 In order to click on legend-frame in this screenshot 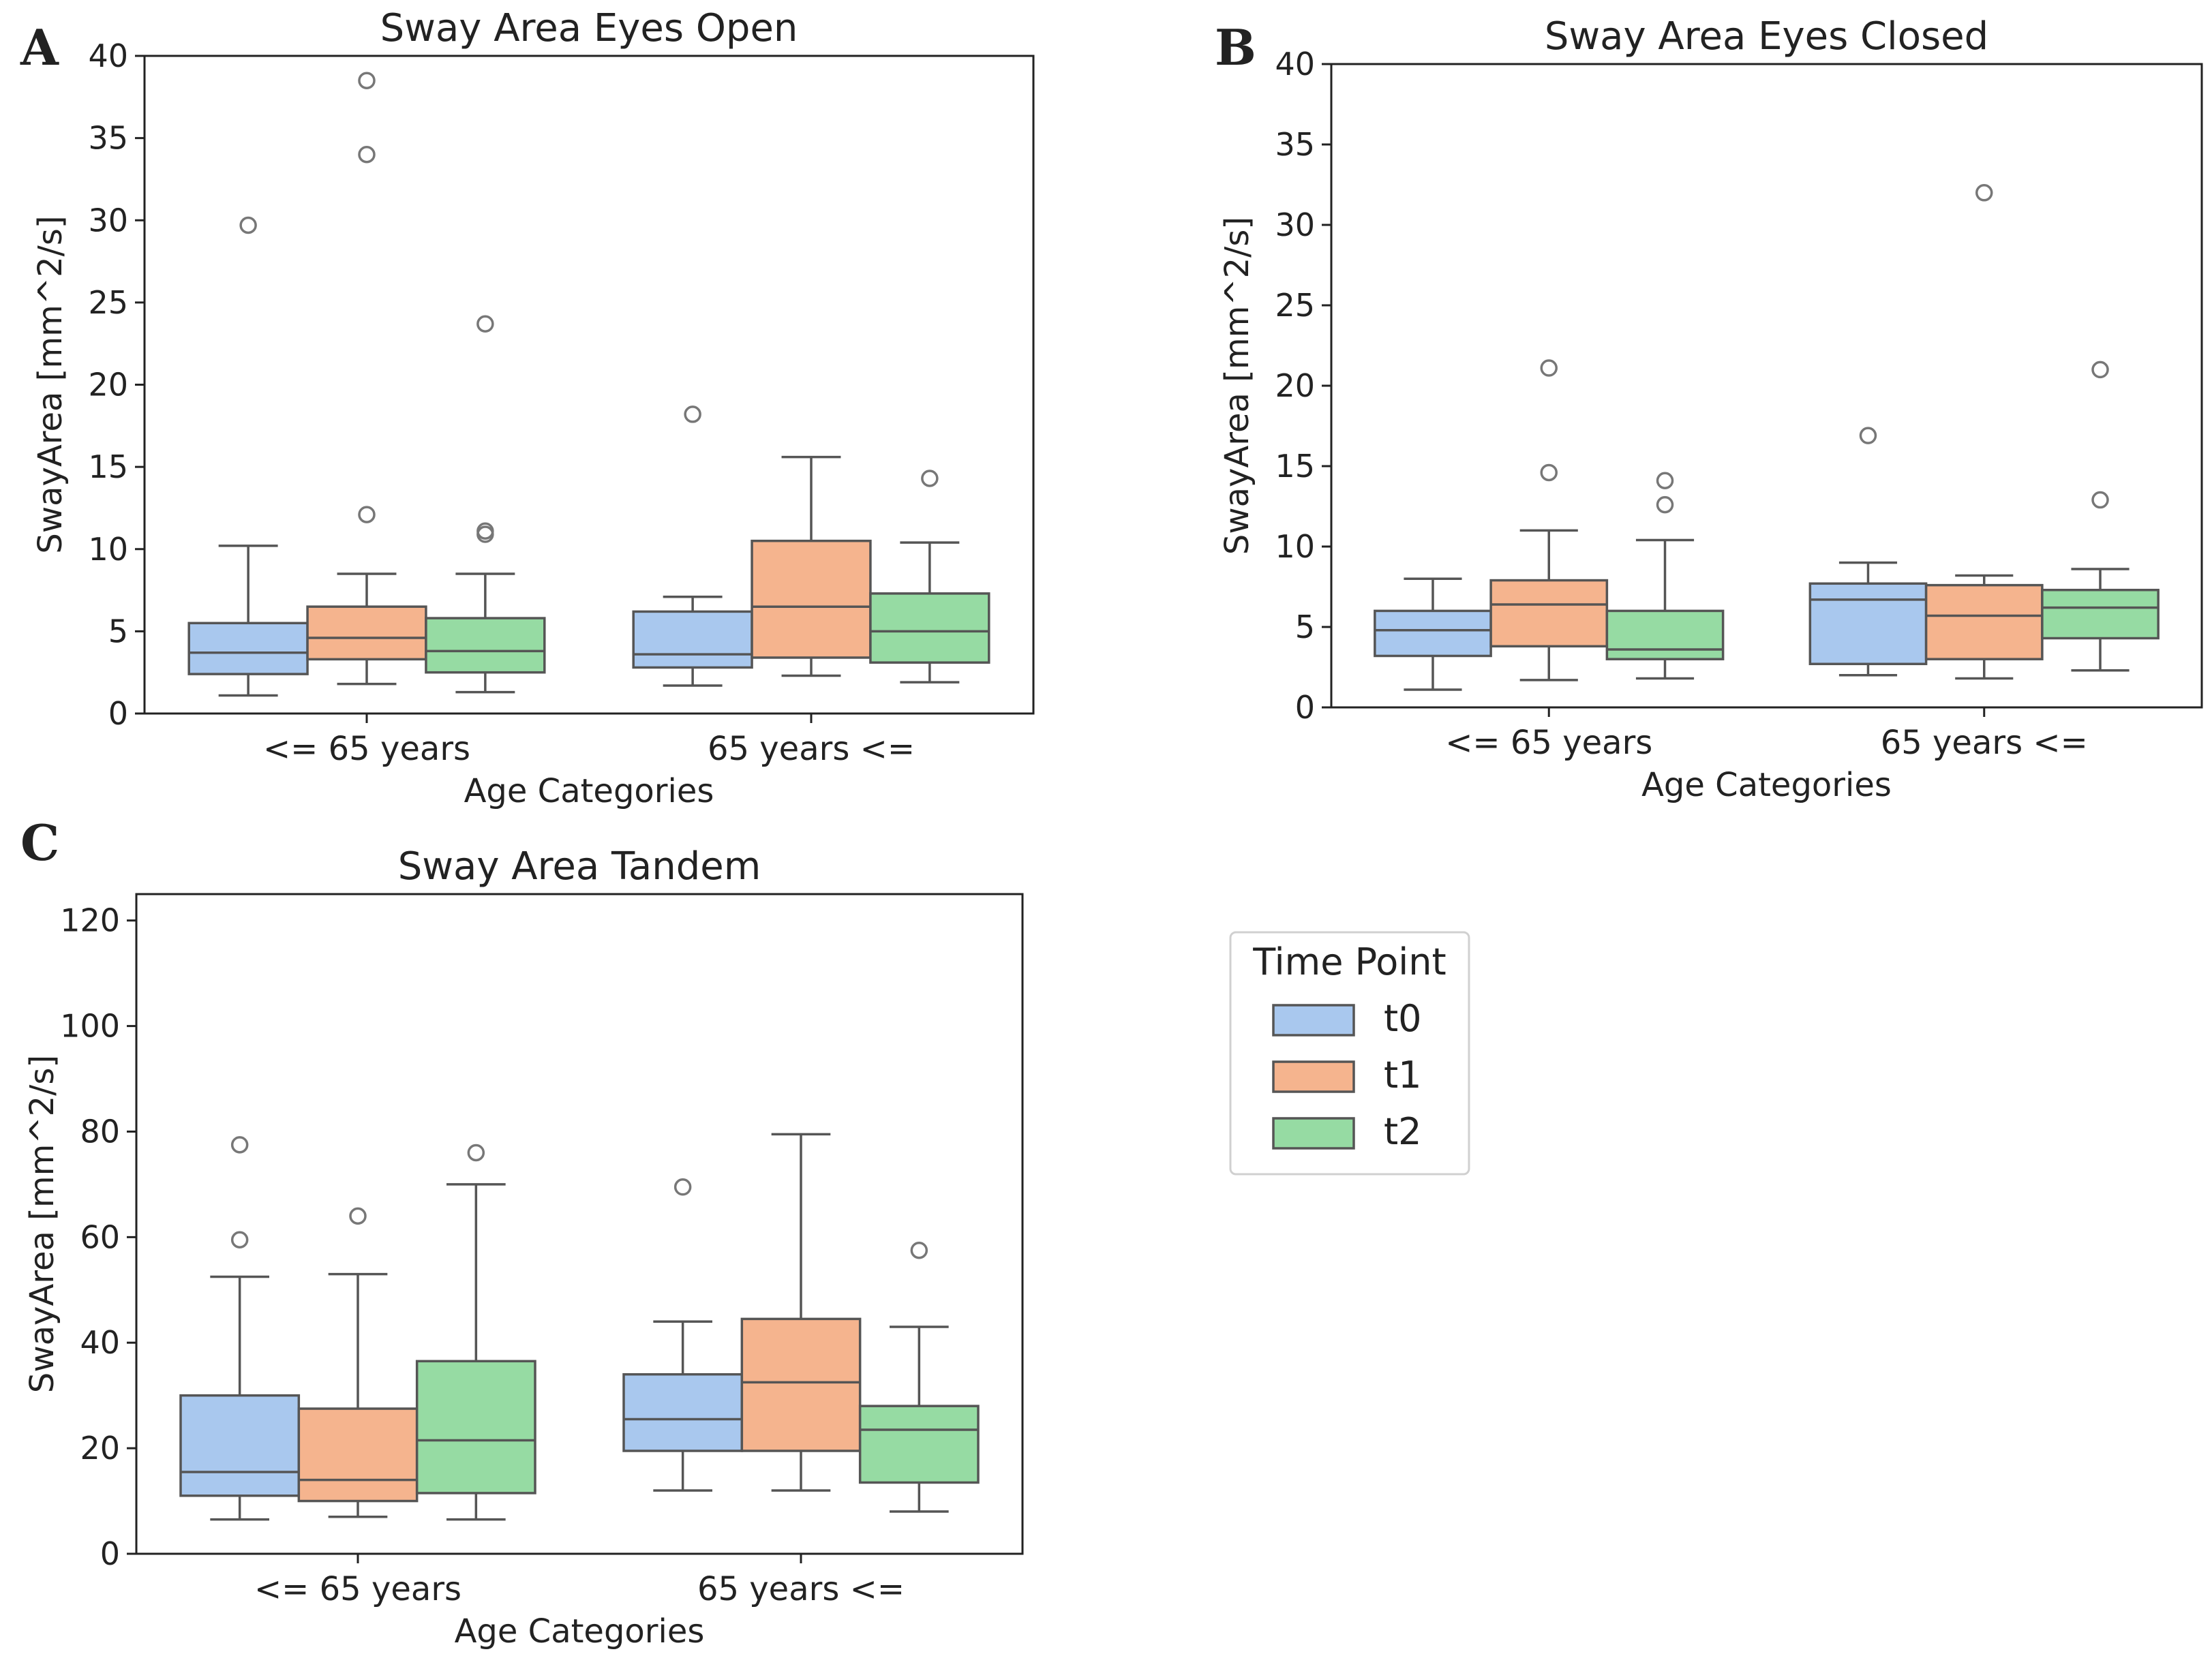, I will do `click(1349, 1053)`.